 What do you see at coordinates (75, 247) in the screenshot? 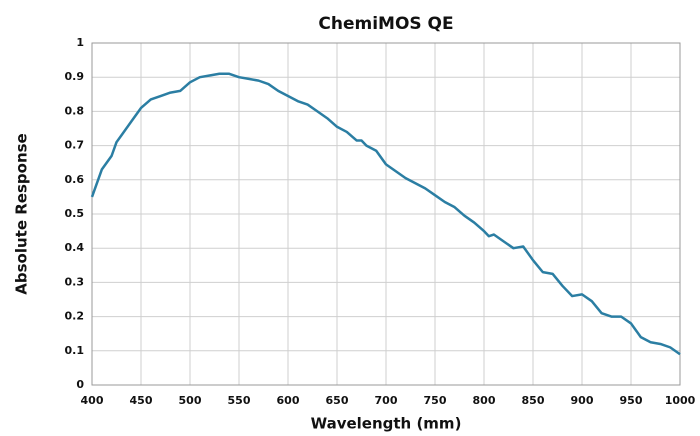
I see `y-tick-label: 0.4` at bounding box center [75, 247].